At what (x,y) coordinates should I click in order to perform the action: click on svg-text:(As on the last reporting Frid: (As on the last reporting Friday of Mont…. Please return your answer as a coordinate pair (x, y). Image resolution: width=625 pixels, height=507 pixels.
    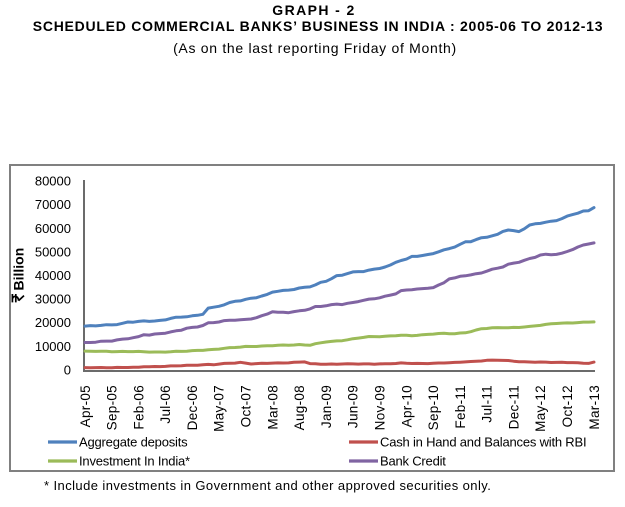
    Looking at the image, I should click on (315, 48).